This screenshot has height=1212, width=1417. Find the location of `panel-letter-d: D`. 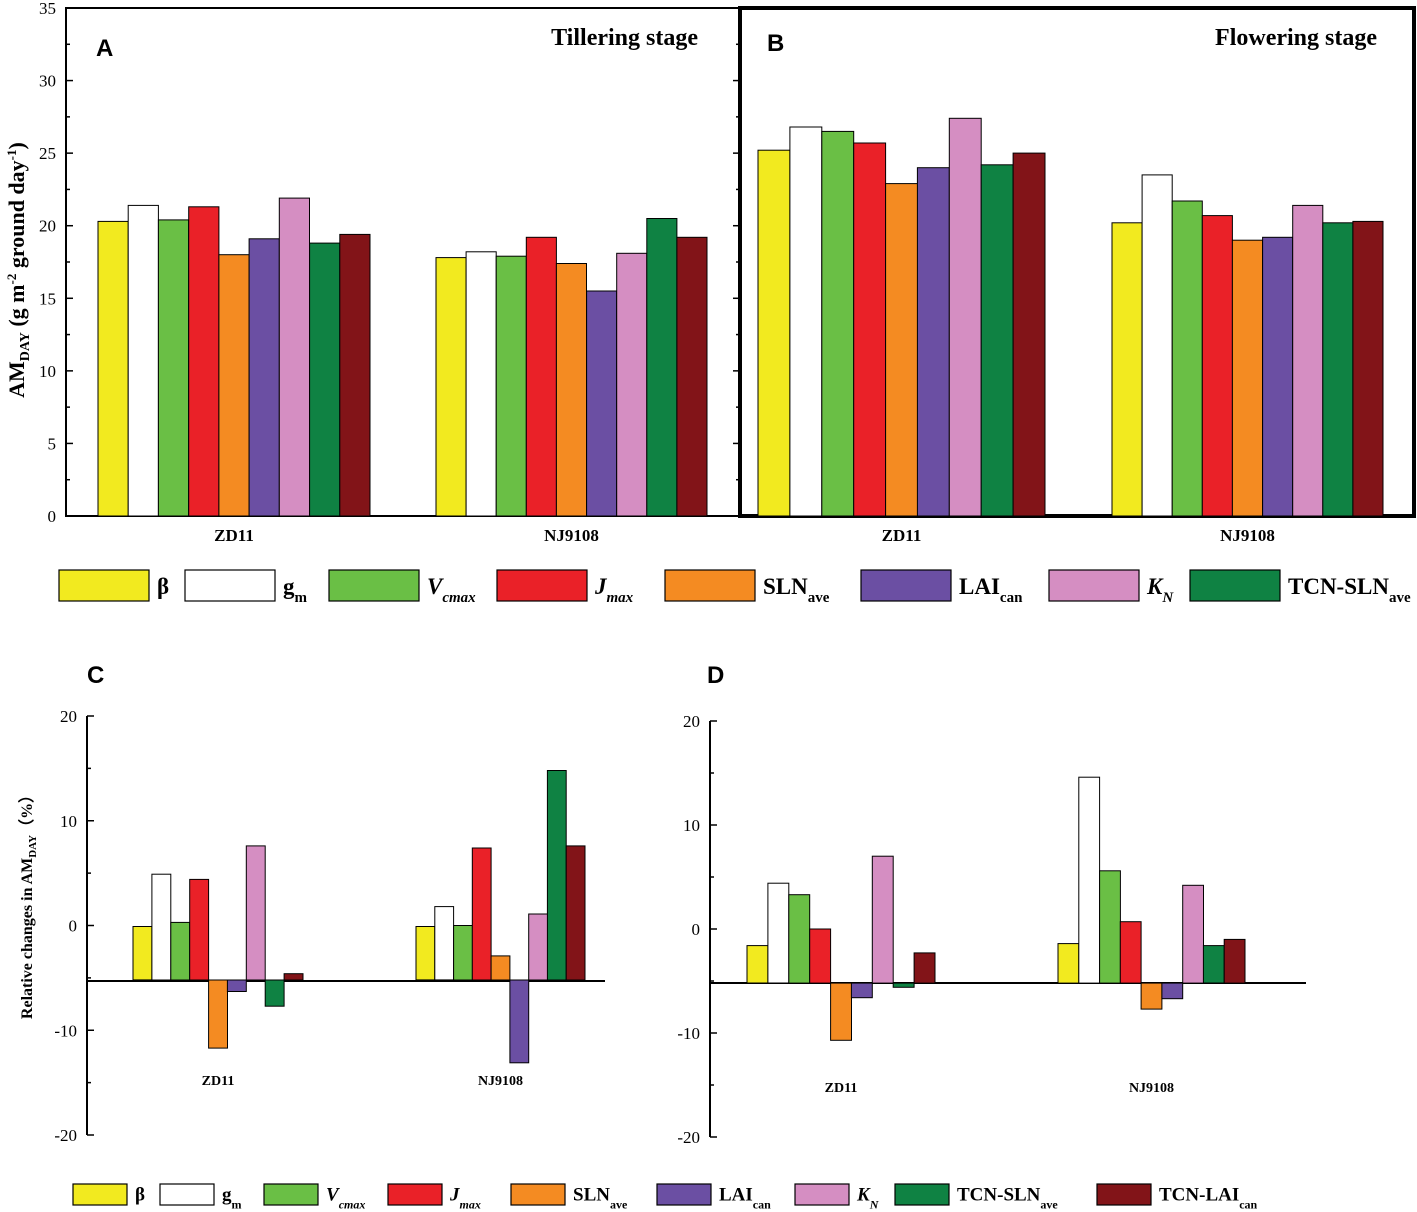

panel-letter-d: D is located at coordinates (715, 675).